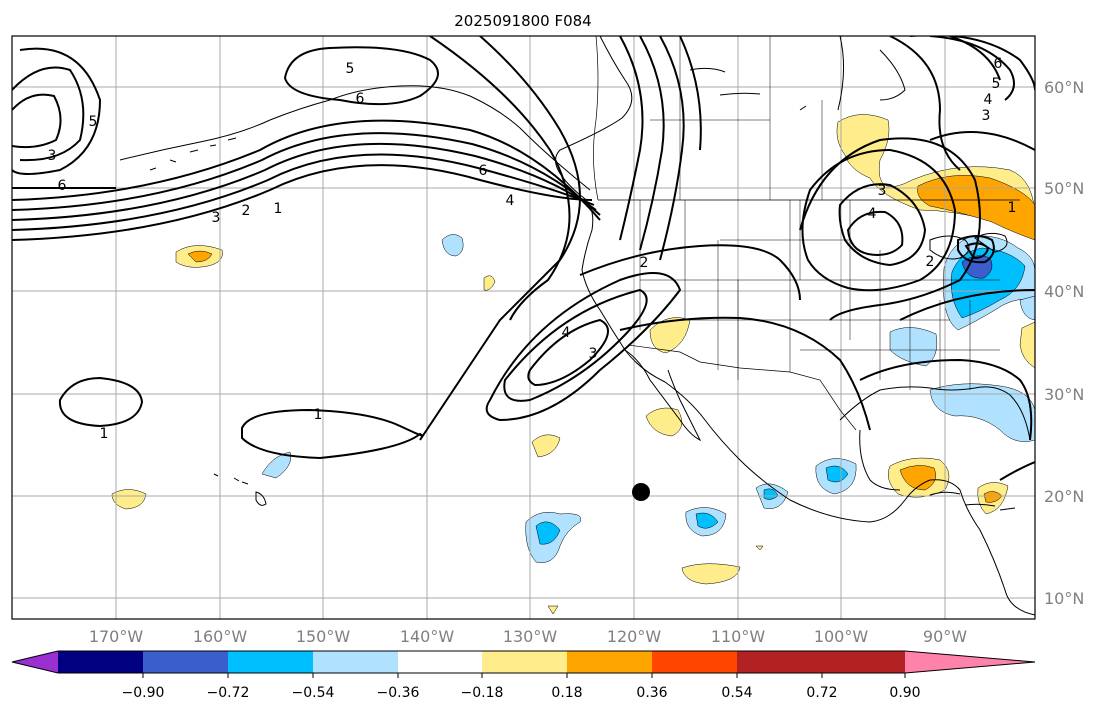 This screenshot has width=1105, height=712. What do you see at coordinates (427, 636) in the screenshot?
I see `lon-label: 140°W` at bounding box center [427, 636].